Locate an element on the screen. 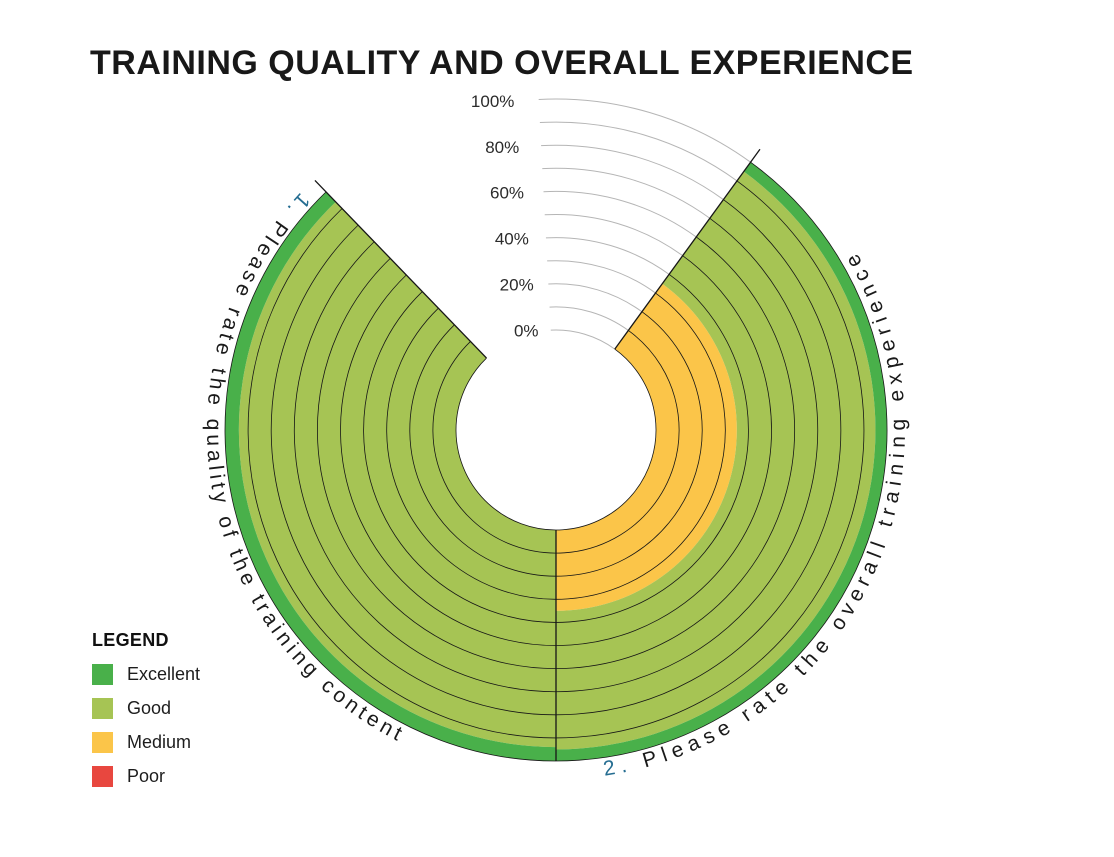 This screenshot has width=1114, height=857. category-number: 2. is located at coordinates (618, 767).